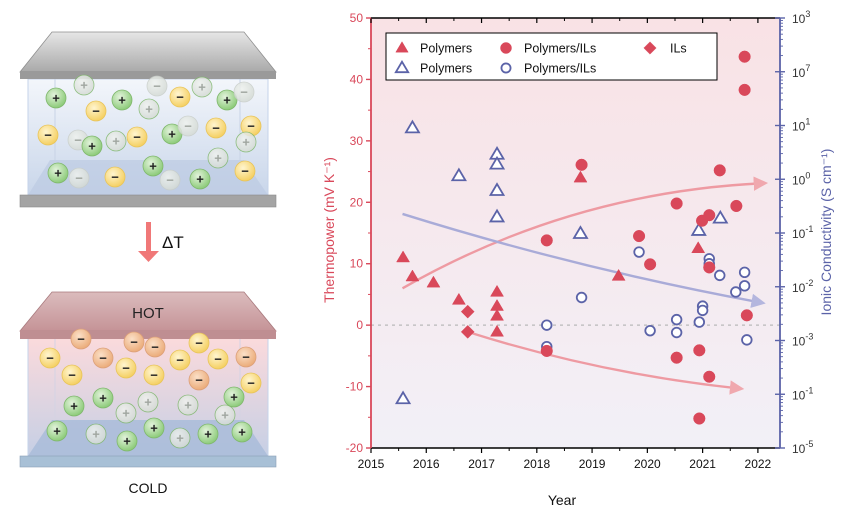 The image size is (843, 517). What do you see at coordinates (802, 286) in the screenshot?
I see `y2-tick-label: 10⁻²` at bounding box center [802, 286].